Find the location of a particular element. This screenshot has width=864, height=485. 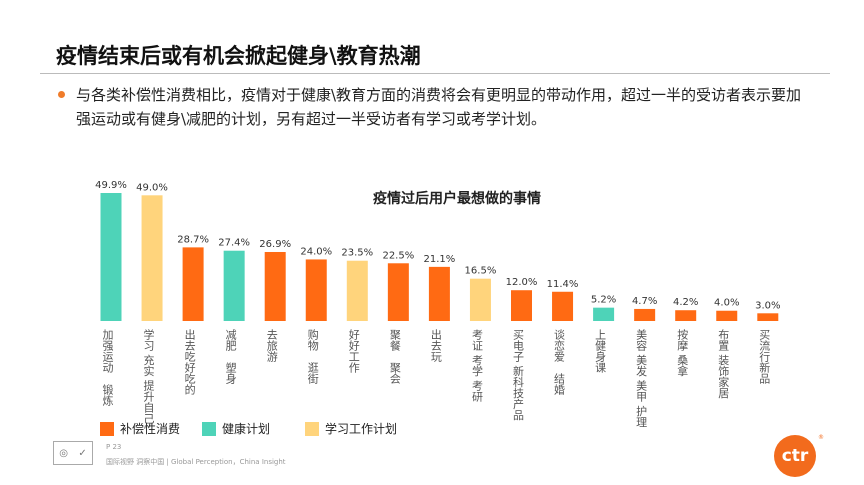

category-label: 按摩 桑拿 is located at coordinates (682, 353).